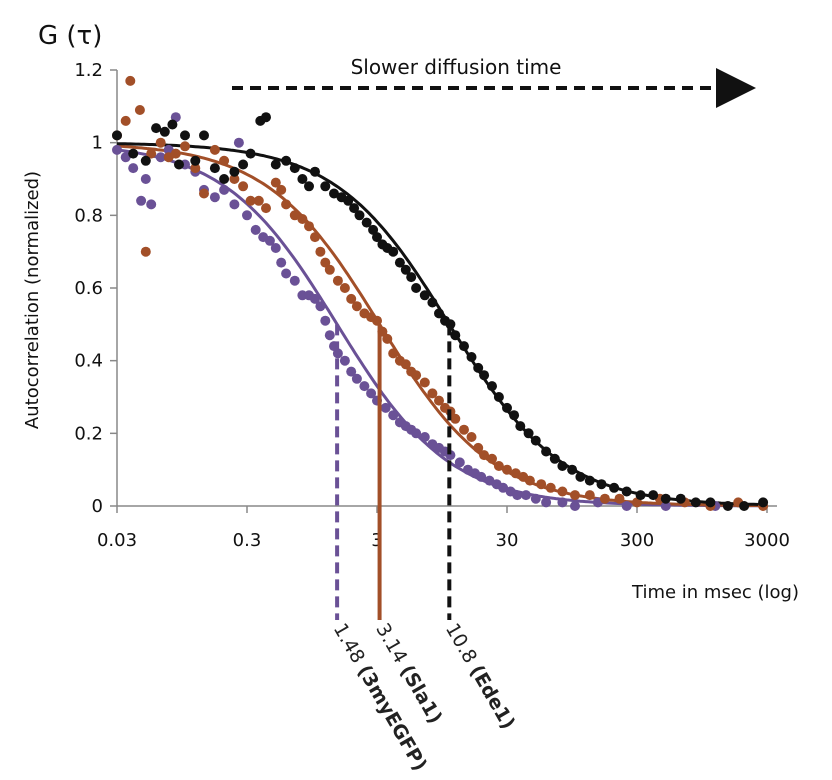  What do you see at coordinates (97, 143) in the screenshot?
I see `y-tick-label: 1` at bounding box center [97, 143].